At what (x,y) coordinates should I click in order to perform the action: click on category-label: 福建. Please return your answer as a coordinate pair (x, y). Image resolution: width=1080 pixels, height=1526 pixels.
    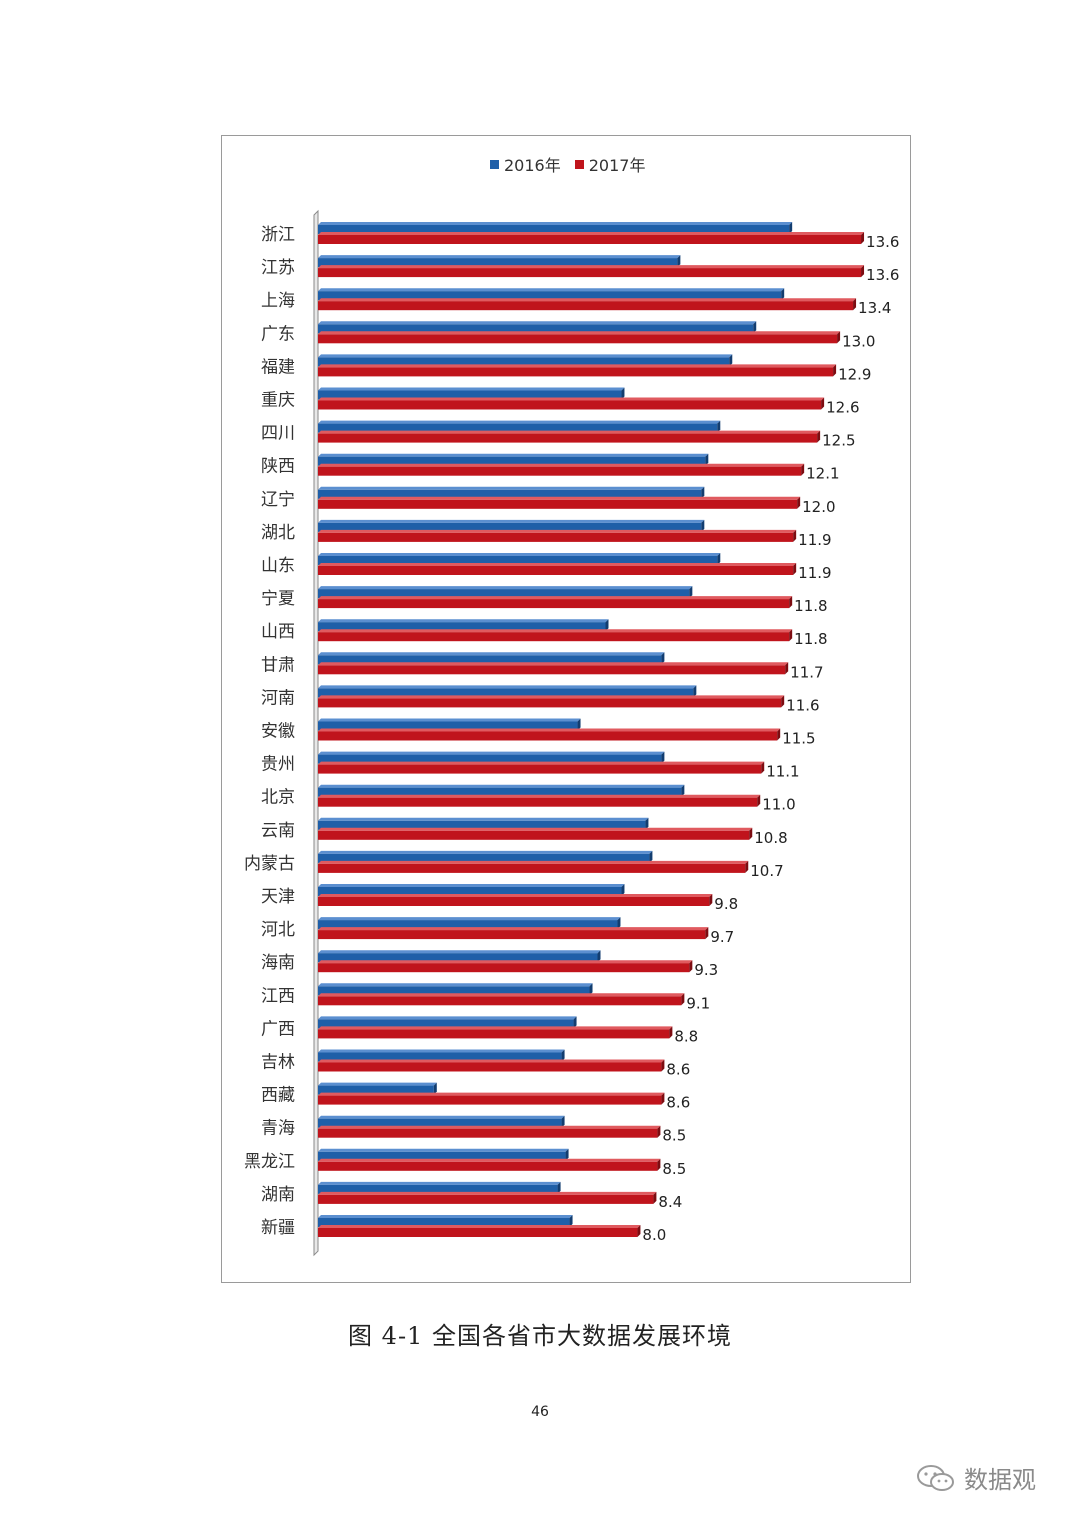
    Looking at the image, I should click on (278, 367).